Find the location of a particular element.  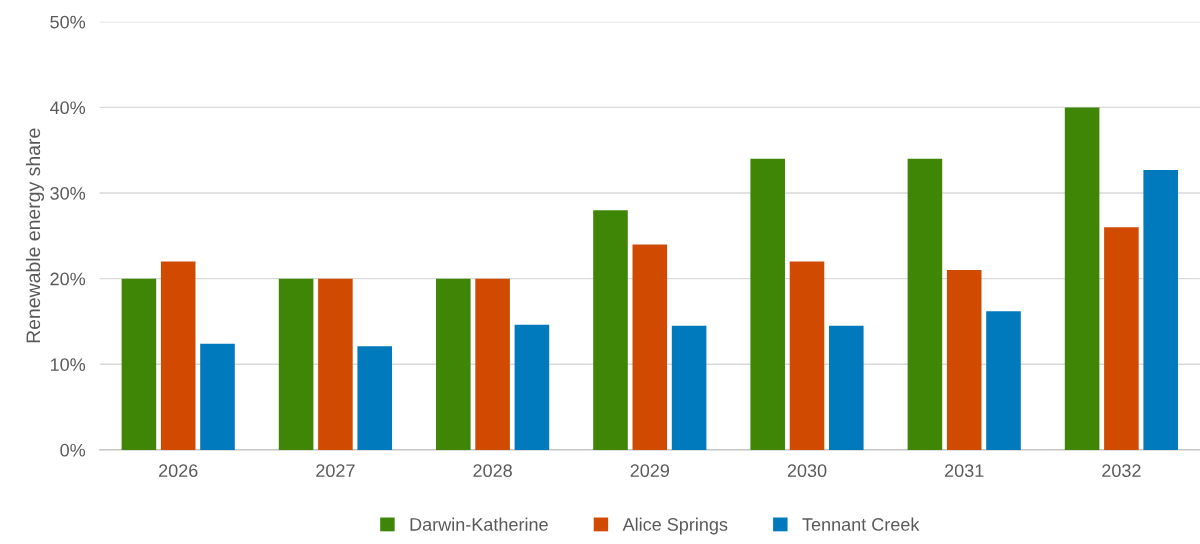

x-tick-label: 2031 is located at coordinates (964, 471).